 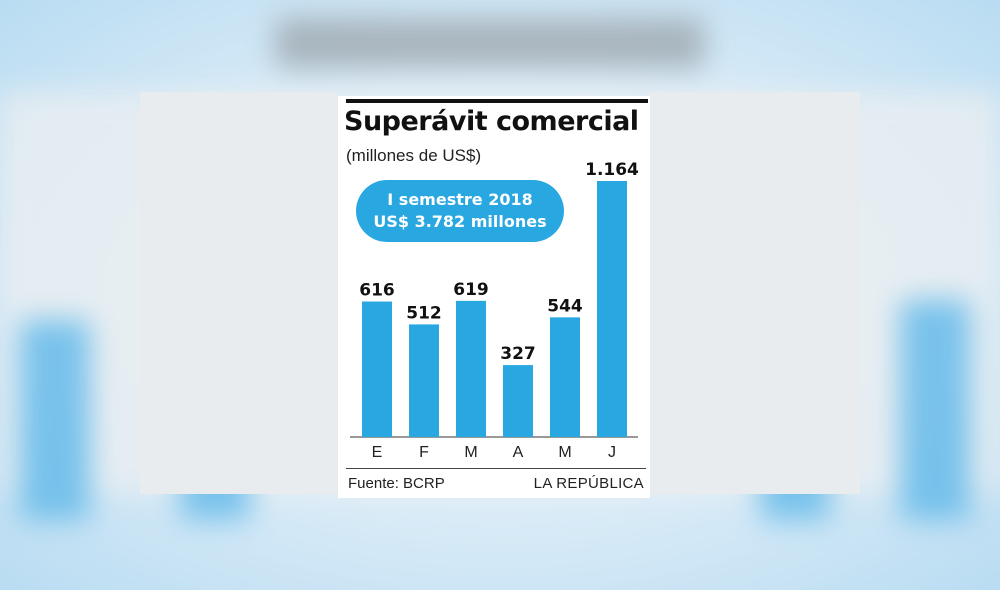 What do you see at coordinates (424, 452) in the screenshot?
I see `category-label-2: F` at bounding box center [424, 452].